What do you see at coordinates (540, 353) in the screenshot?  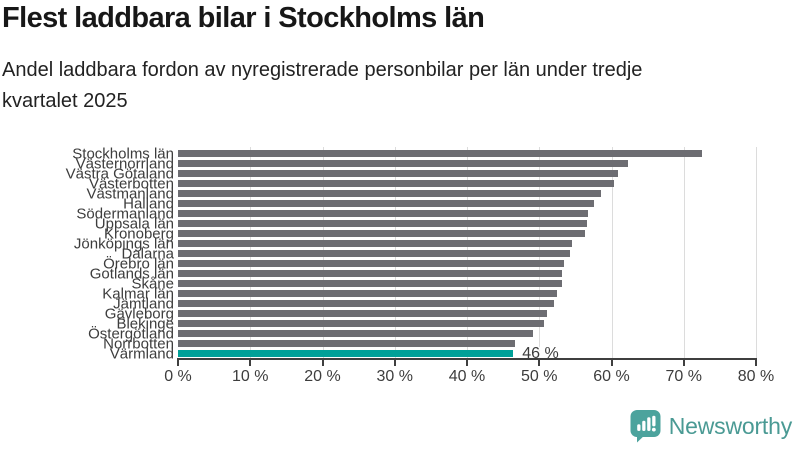 I see `value-label: 46 %` at bounding box center [540, 353].